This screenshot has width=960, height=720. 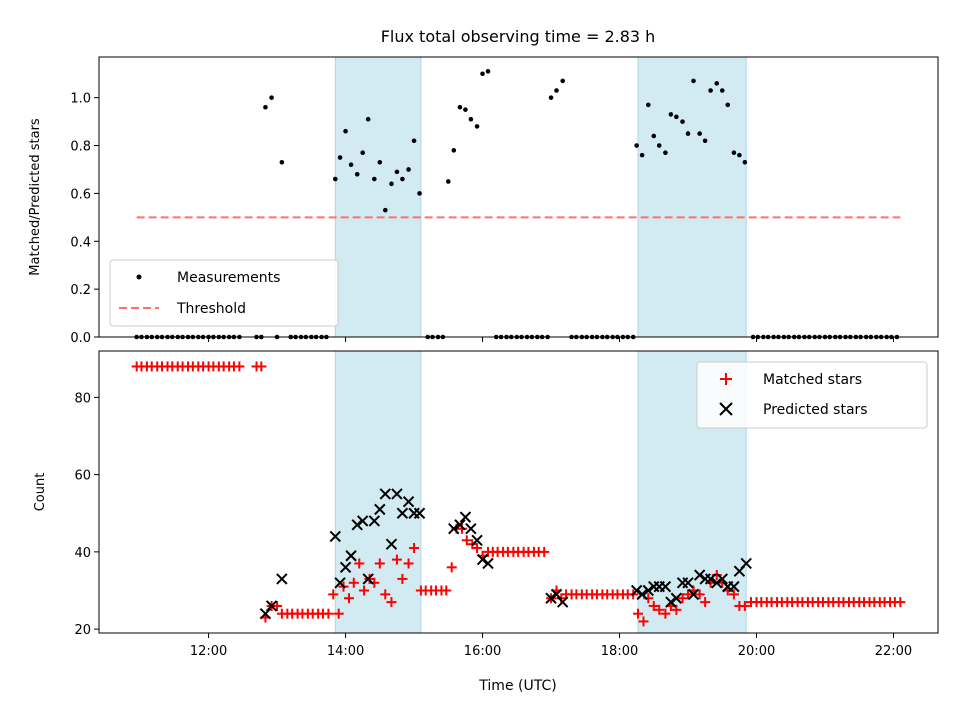 I want to click on y-tick-label: 80, so click(x=82, y=398).